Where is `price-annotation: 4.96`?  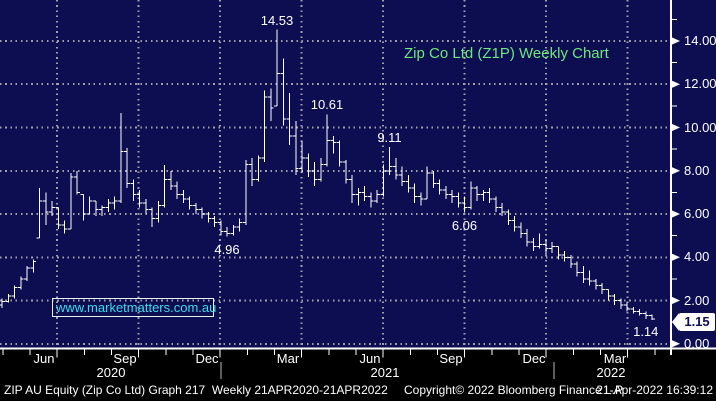
price-annotation: 4.96 is located at coordinates (227, 249).